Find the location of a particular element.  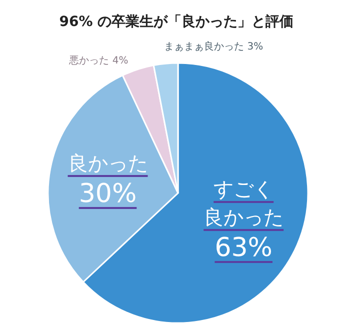

chart-title: 96% の卒業生が「良かった」と評価 is located at coordinates (176, 21).